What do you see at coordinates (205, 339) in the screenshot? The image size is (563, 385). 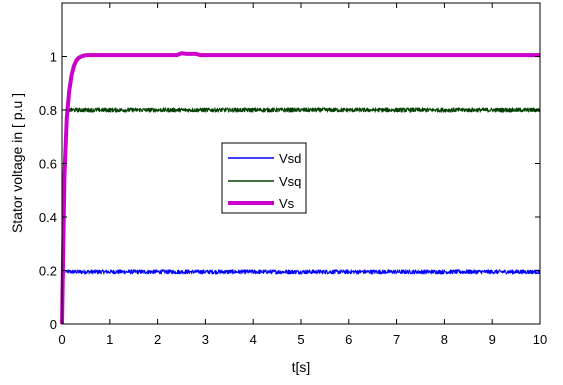 I see `x-tick-label: 3` at bounding box center [205, 339].